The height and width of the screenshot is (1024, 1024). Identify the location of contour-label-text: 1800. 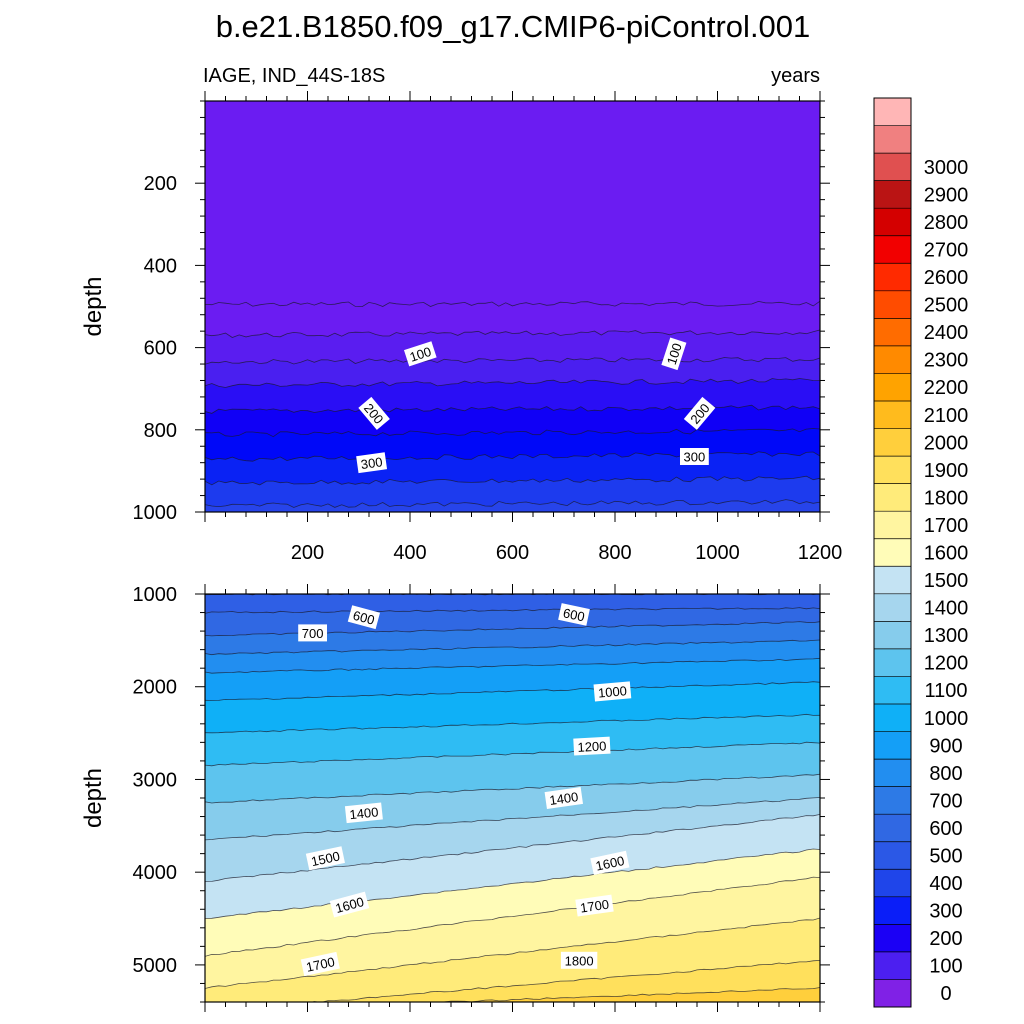
(579, 960).